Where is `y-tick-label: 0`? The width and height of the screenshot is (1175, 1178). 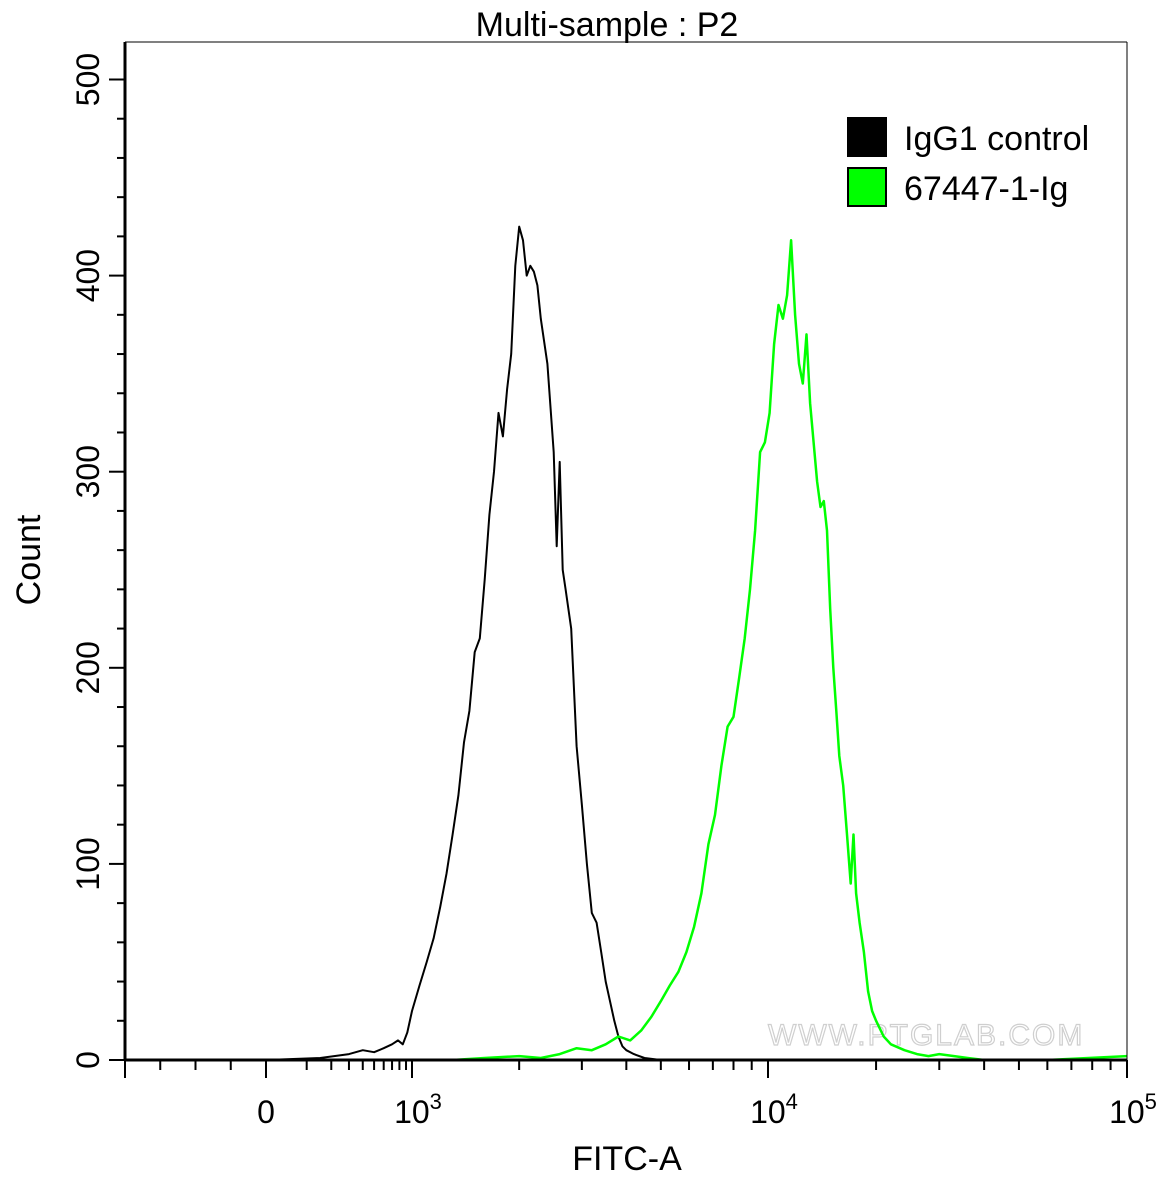
y-tick-label: 0 is located at coordinates (88, 1060).